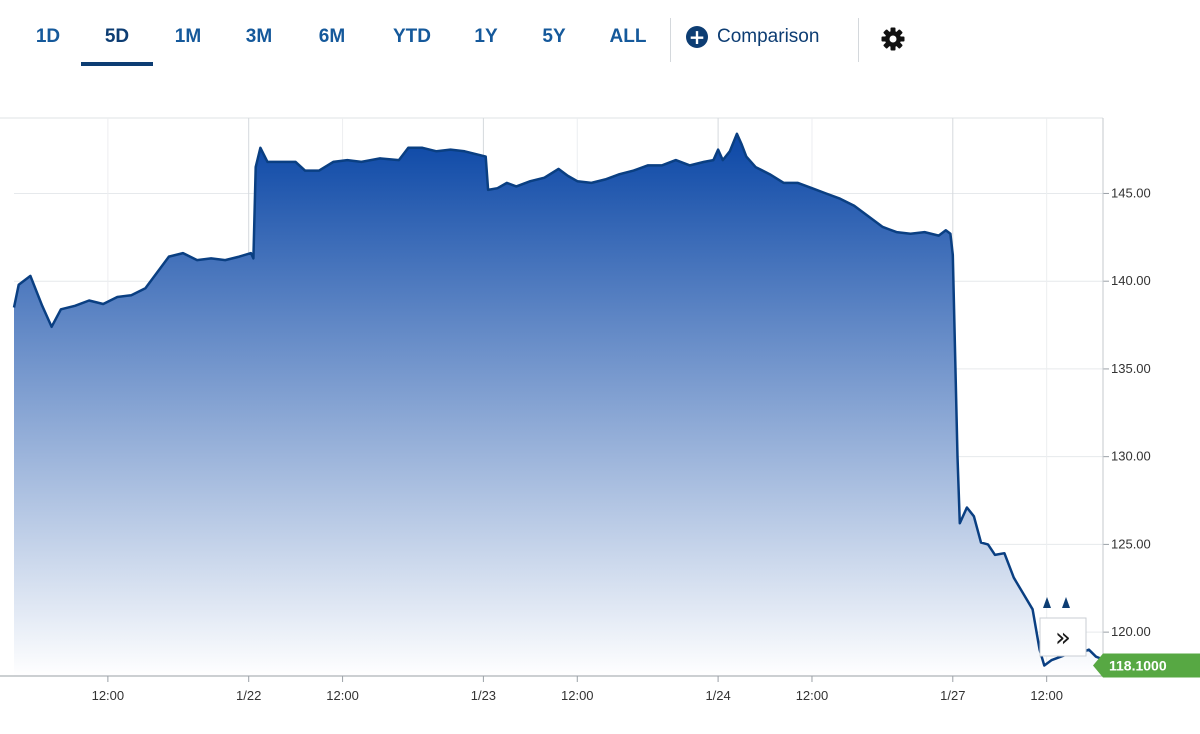 The width and height of the screenshot is (1200, 734). What do you see at coordinates (697, 37) in the screenshot?
I see `plus-circle-icon: +` at bounding box center [697, 37].